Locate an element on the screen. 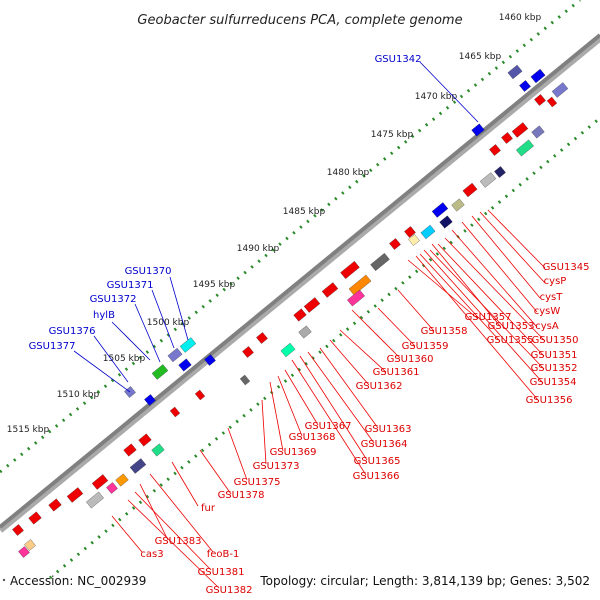  gene-label-forward: GSU1372 is located at coordinates (113, 299).